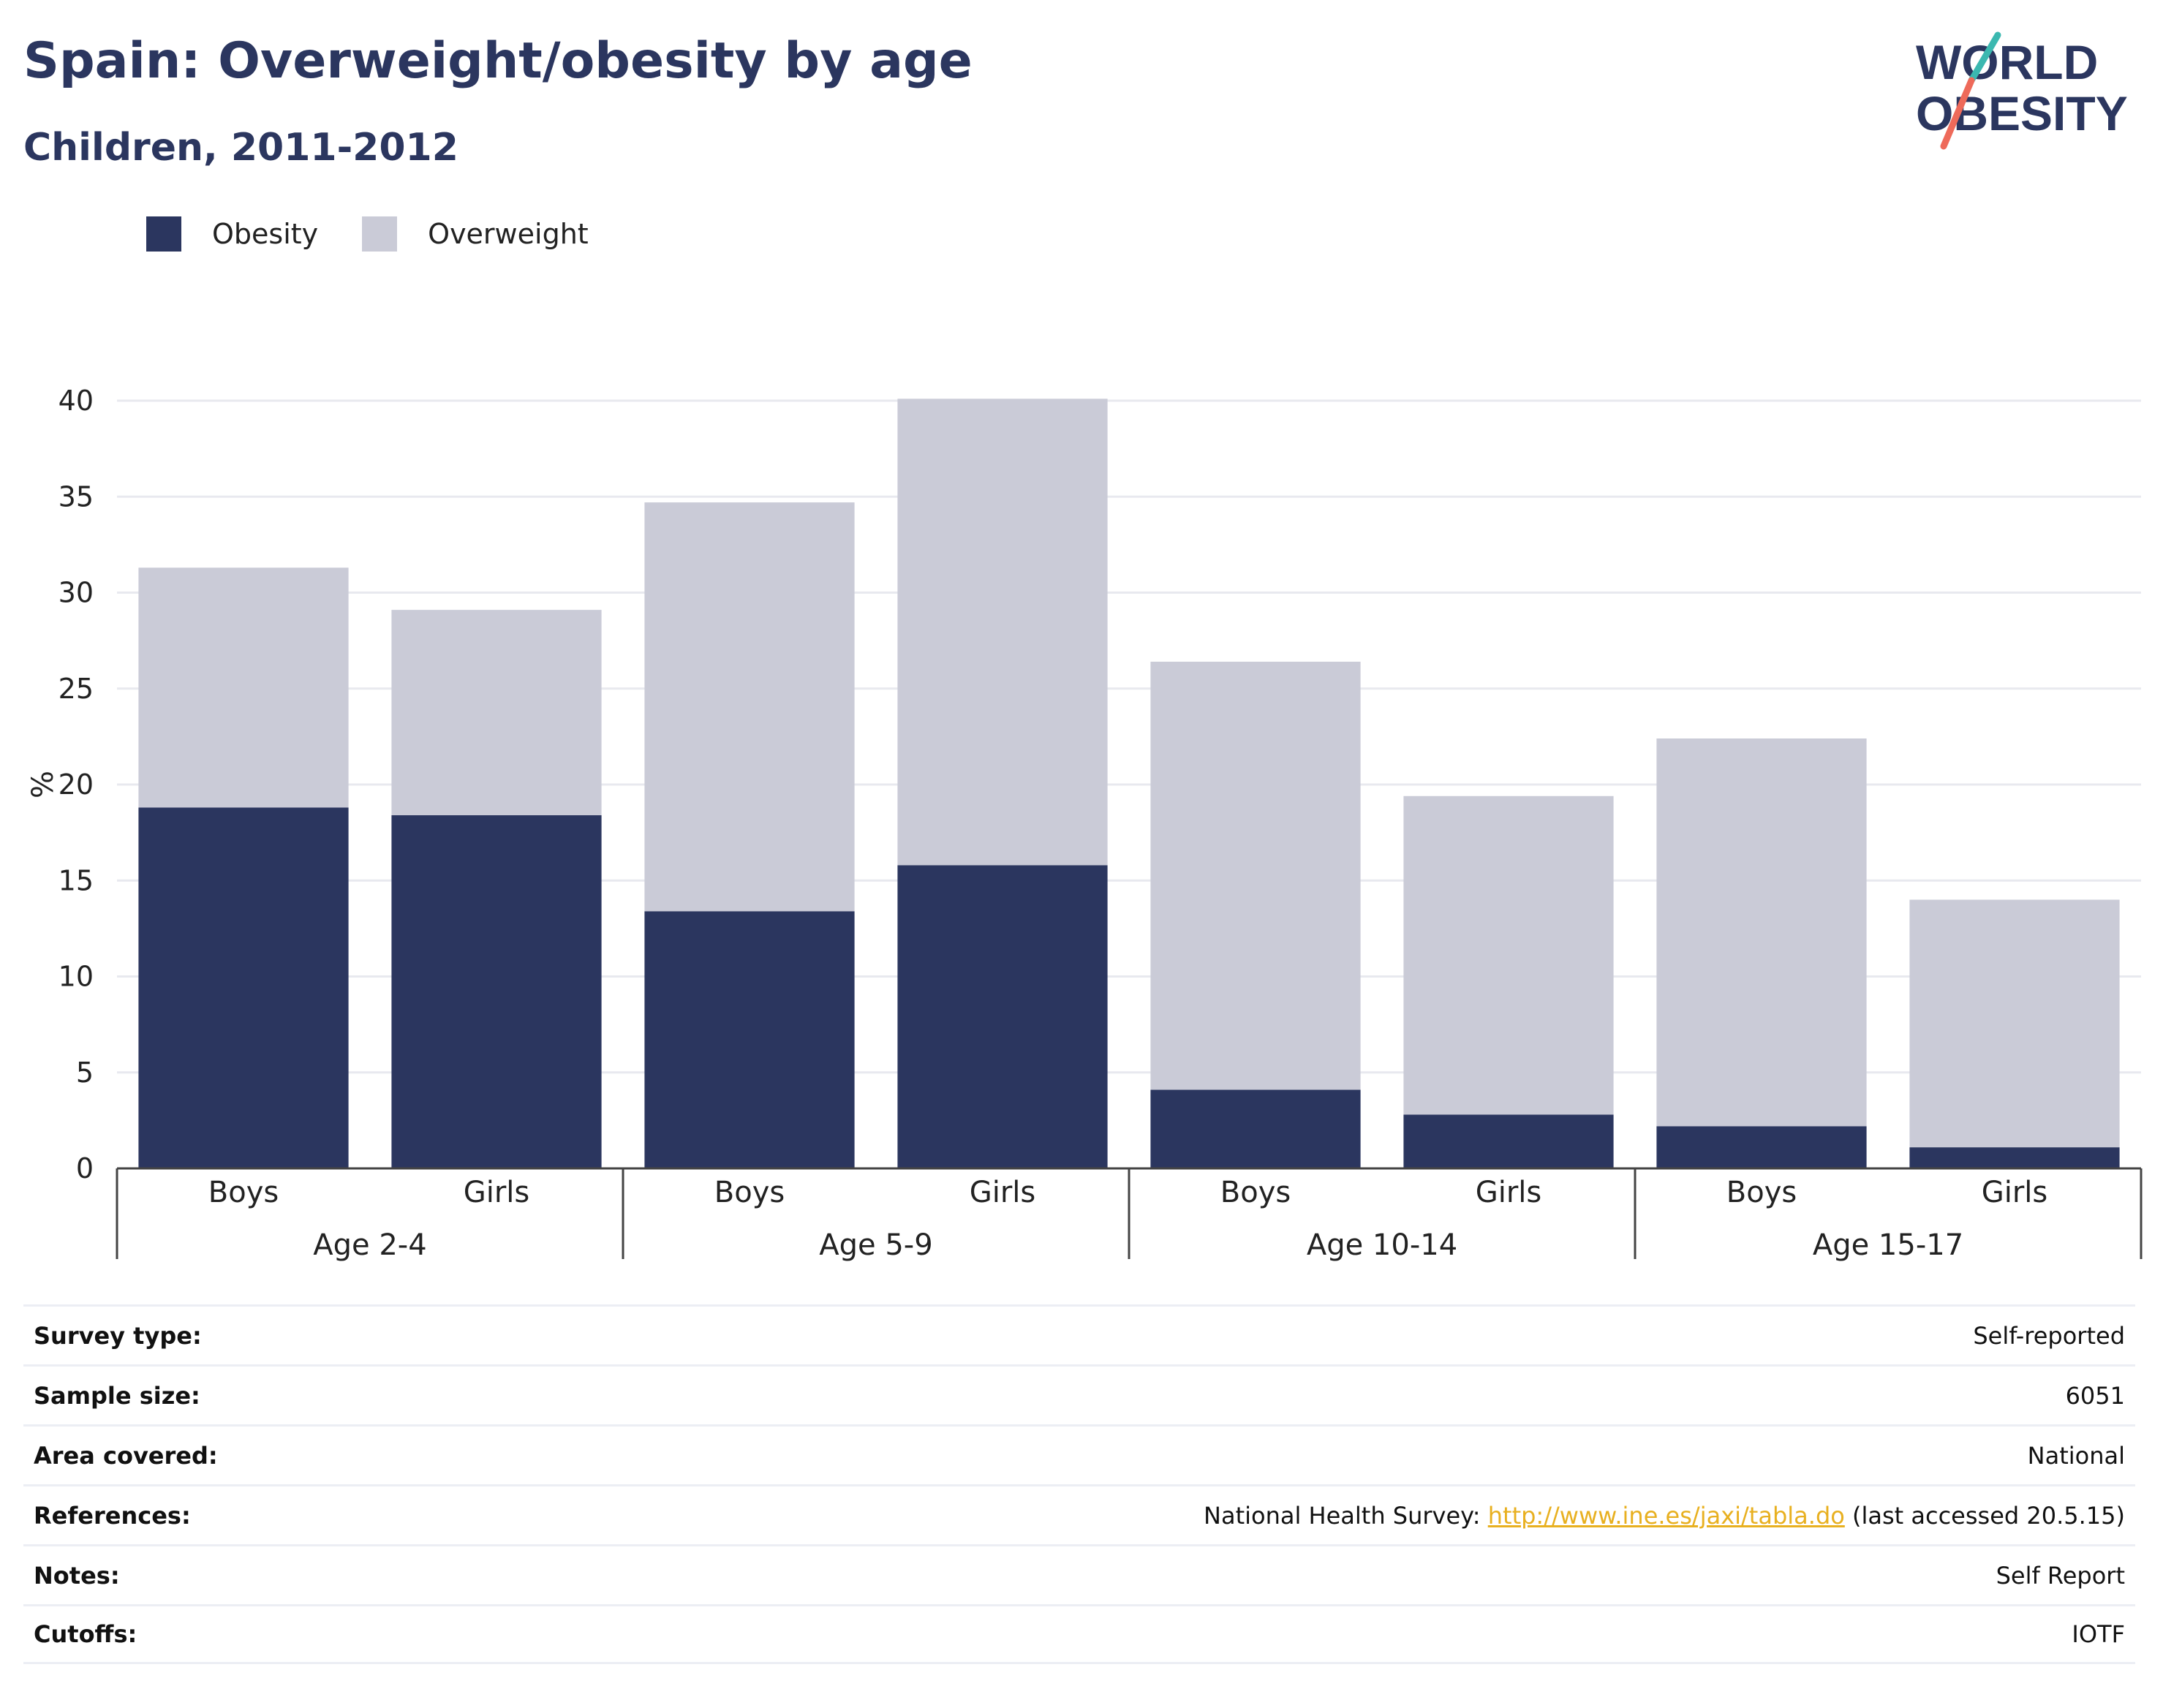 This screenshot has width=2163, height=1708. I want to click on info-value: 6051, so click(2095, 1395).